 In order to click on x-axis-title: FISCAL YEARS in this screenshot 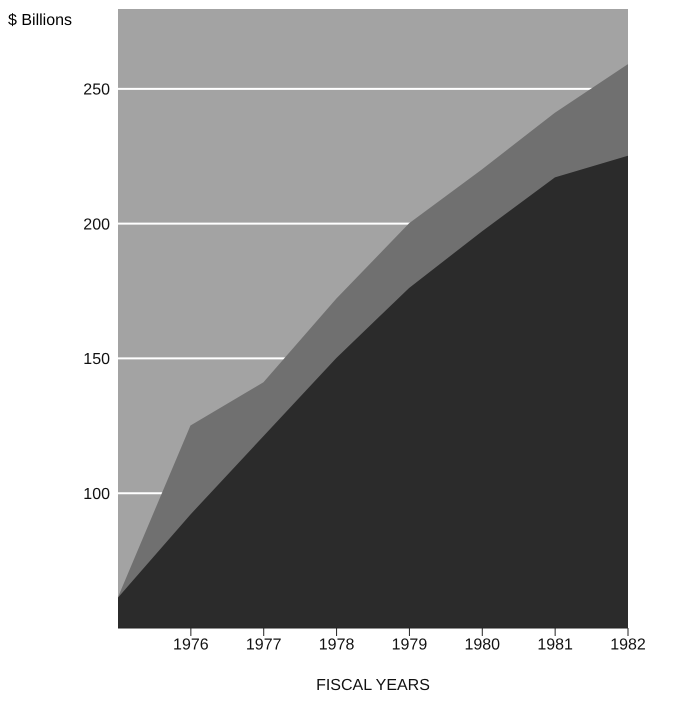, I will do `click(373, 685)`.